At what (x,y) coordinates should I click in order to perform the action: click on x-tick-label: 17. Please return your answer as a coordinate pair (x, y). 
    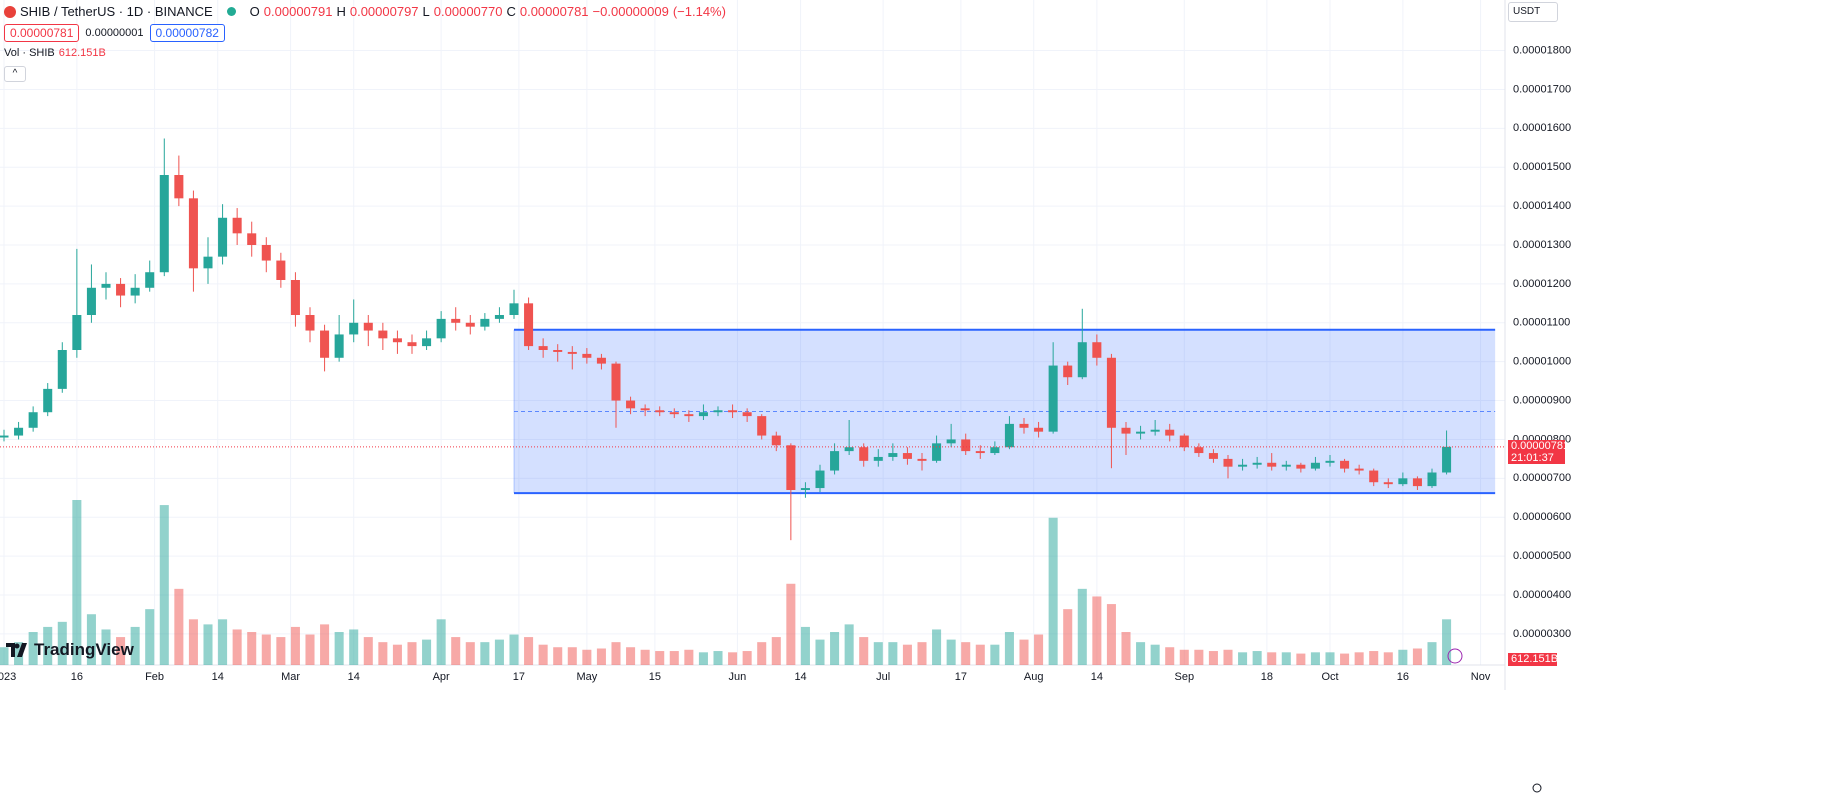
    Looking at the image, I should click on (961, 677).